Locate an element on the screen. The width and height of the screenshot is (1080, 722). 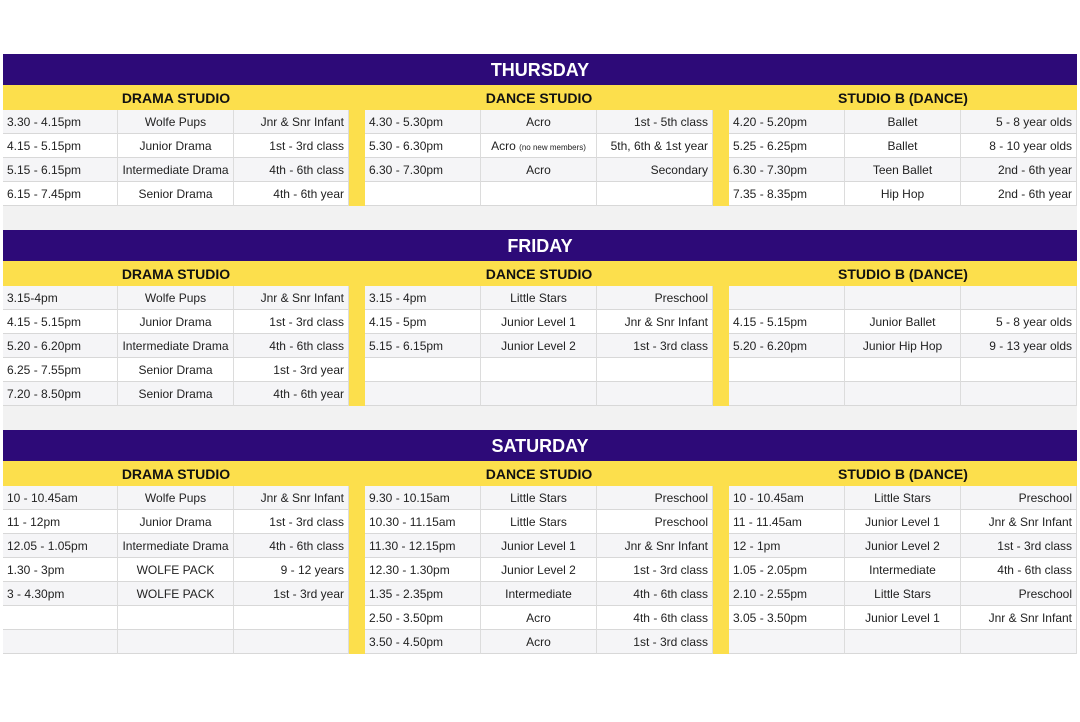
cell-class-name: Teen Ballet is located at coordinates (903, 170).